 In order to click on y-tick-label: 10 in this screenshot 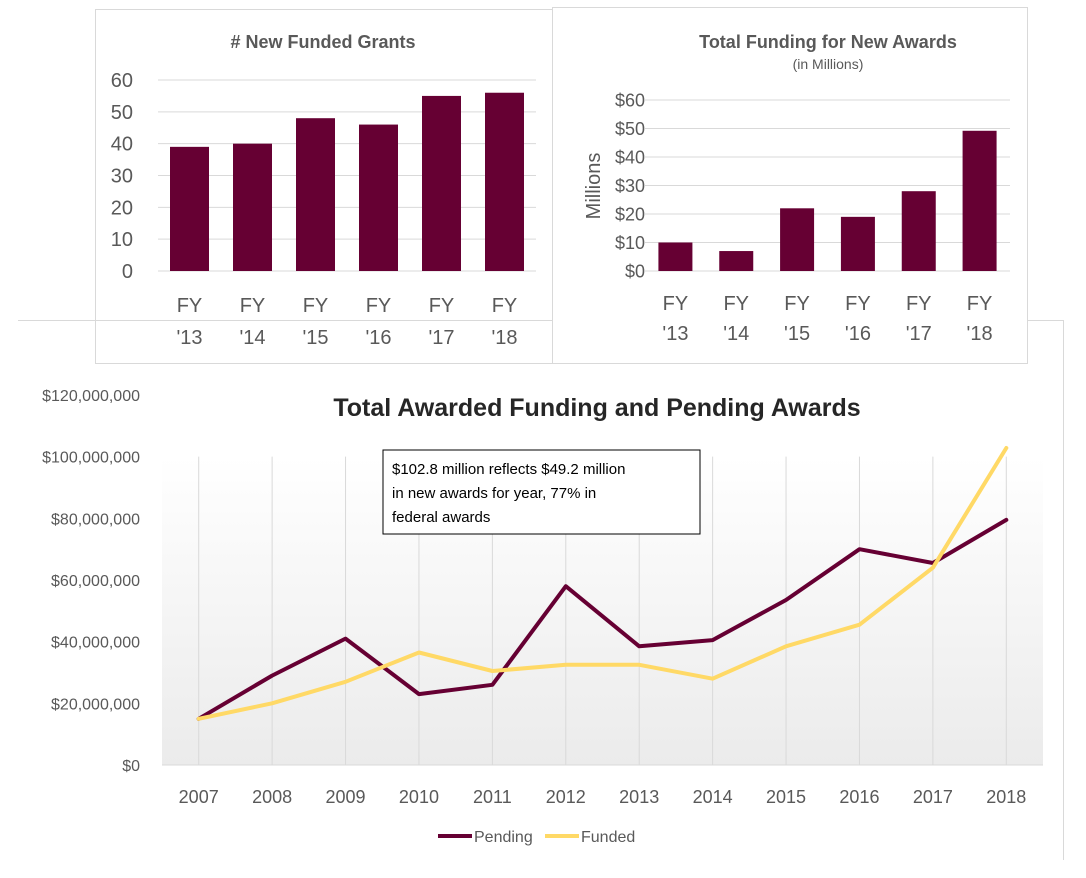, I will do `click(122, 240)`.